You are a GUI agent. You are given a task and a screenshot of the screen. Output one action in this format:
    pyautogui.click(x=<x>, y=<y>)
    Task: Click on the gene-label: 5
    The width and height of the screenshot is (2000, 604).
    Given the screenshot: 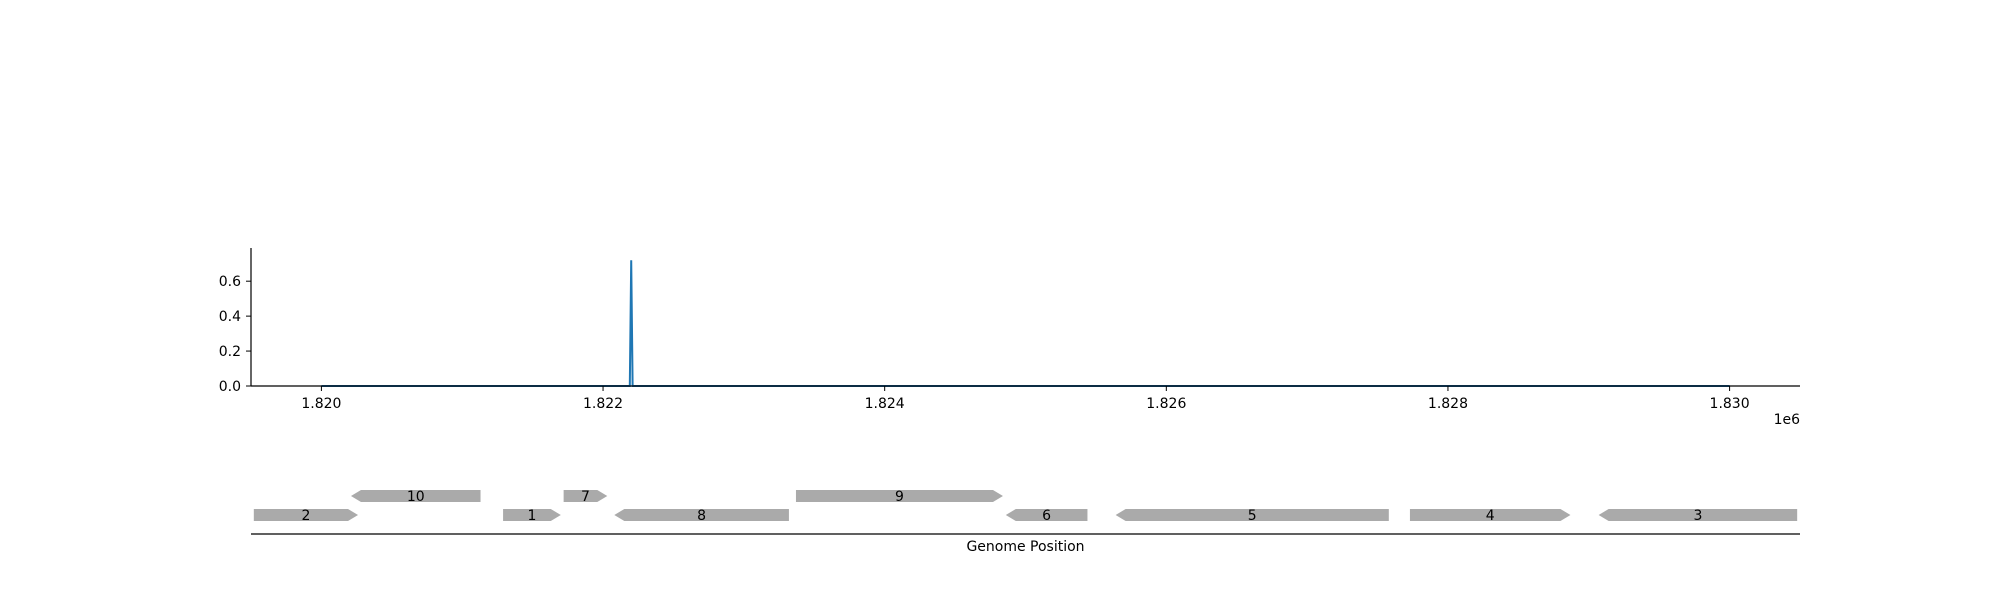 What is the action you would take?
    pyautogui.click(x=1252, y=516)
    